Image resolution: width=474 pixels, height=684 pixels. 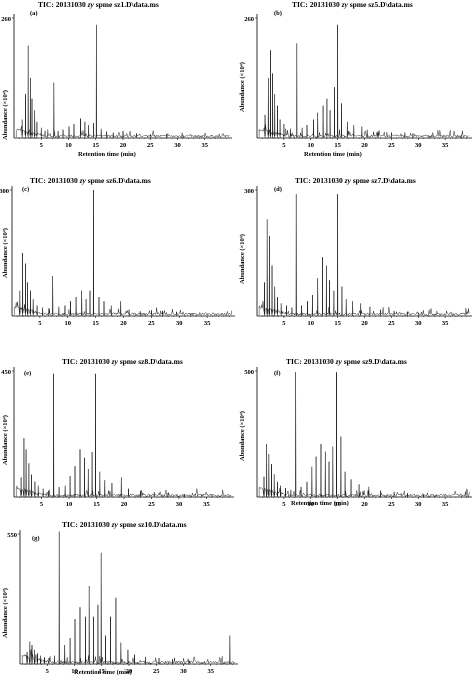 I want to click on chromatogram-plot: 300 (d) 5 10 15 20 25 30 35, so click(x=358, y=256).